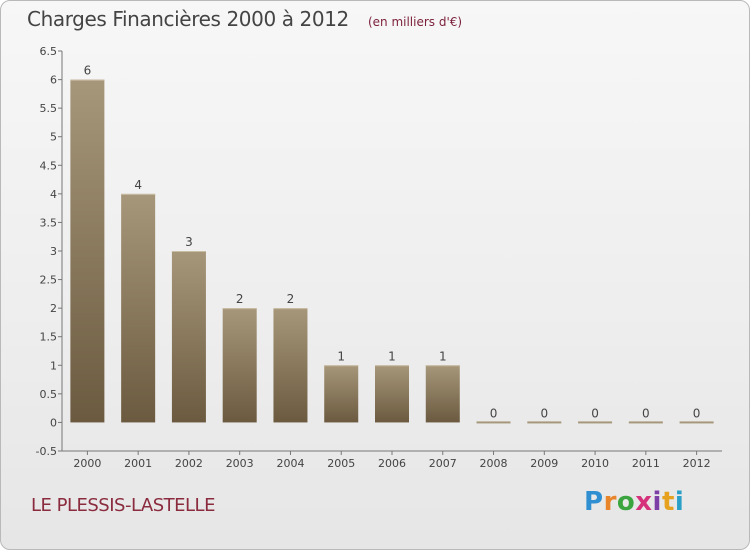  I want to click on logo-letter: r, so click(610, 502).